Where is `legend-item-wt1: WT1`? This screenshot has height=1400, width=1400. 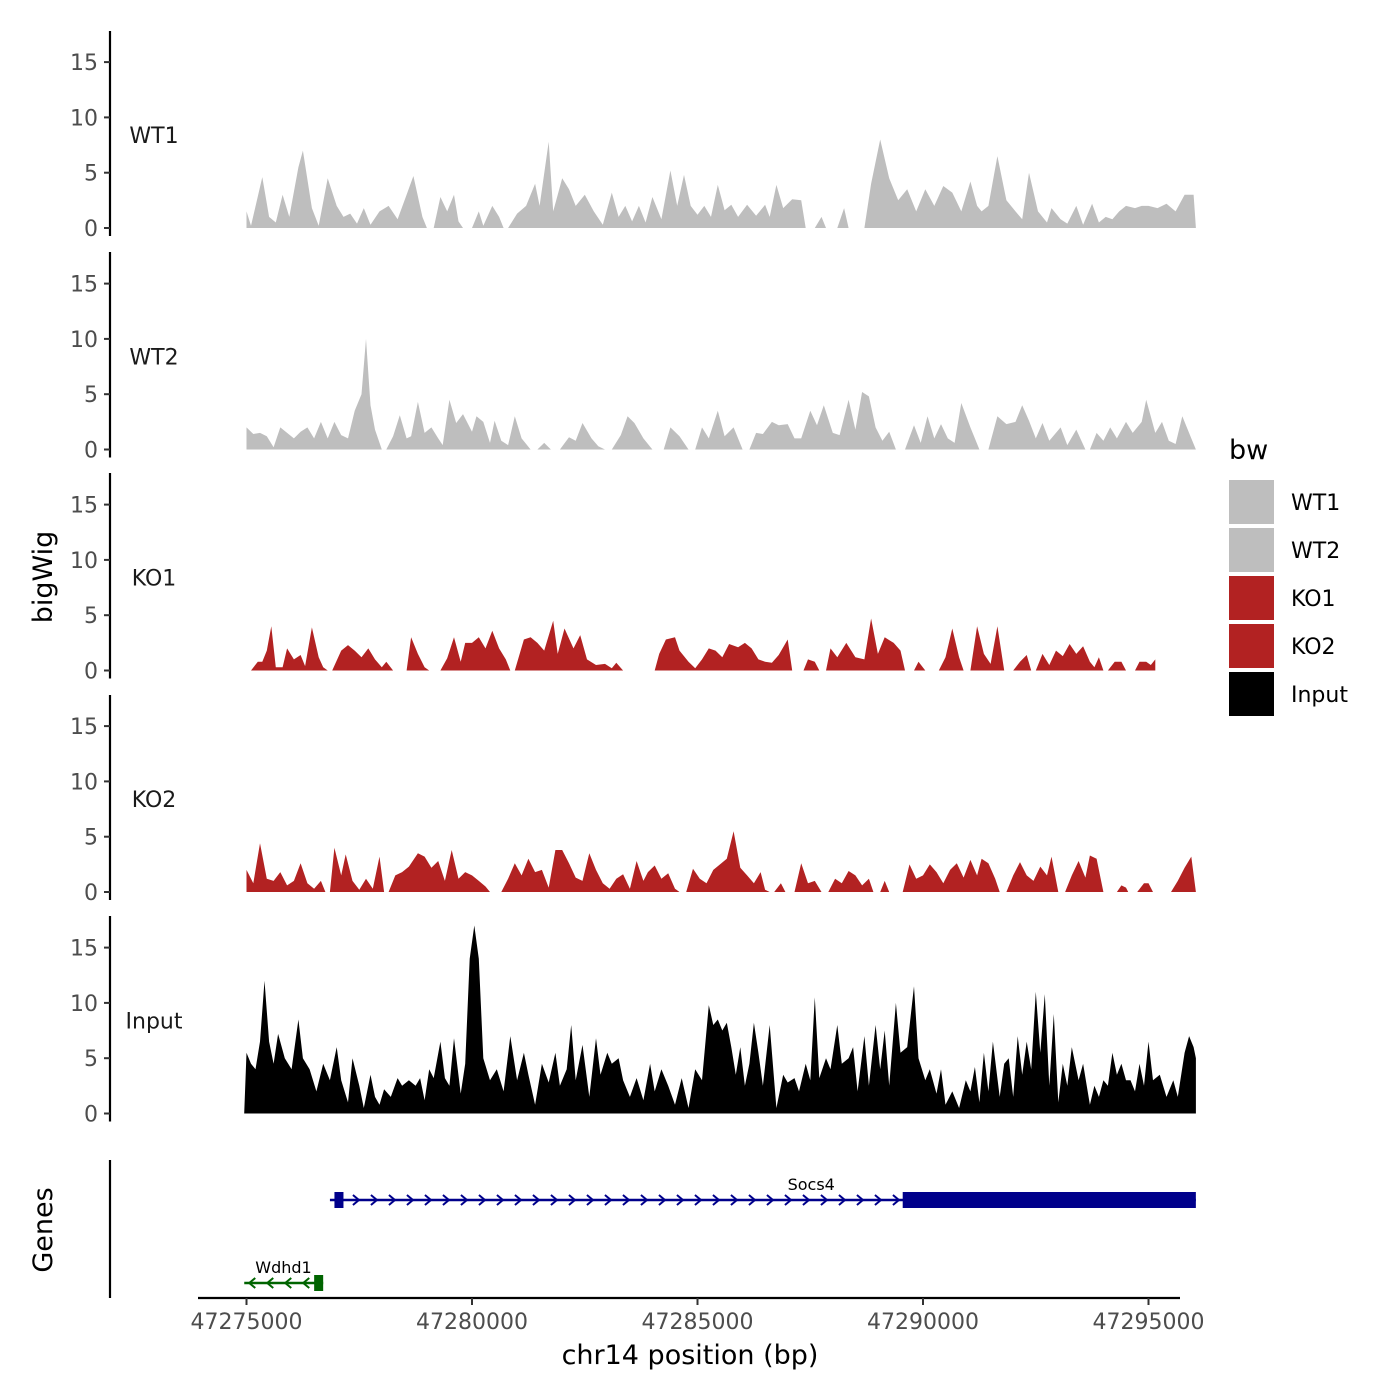
legend-item-wt1: WT1 is located at coordinates (1284, 502).